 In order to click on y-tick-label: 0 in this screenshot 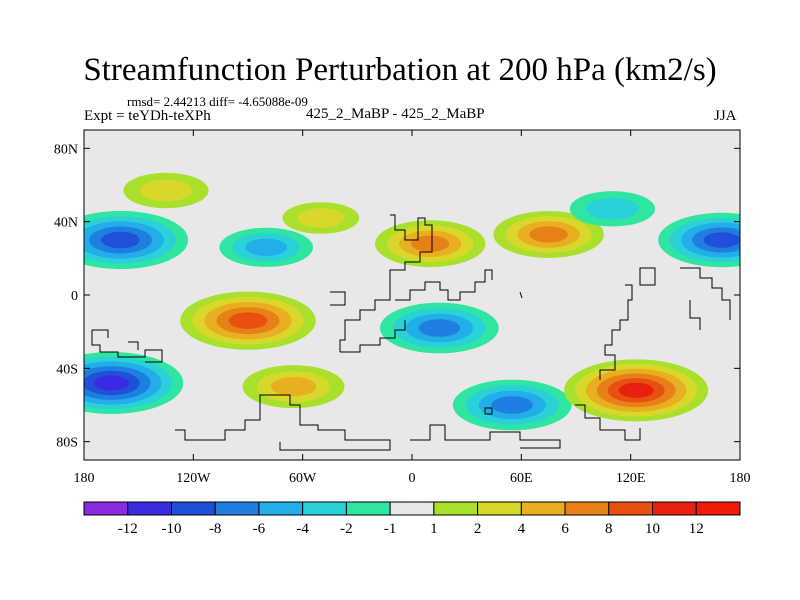, I will do `click(74, 296)`.